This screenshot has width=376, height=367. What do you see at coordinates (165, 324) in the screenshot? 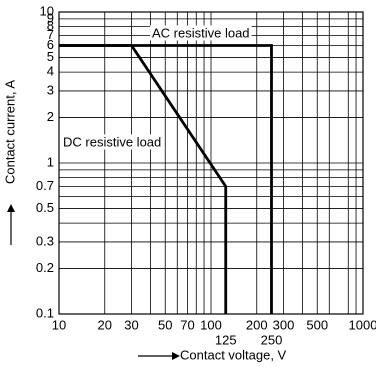
I see `x-tick-label: 50` at bounding box center [165, 324].